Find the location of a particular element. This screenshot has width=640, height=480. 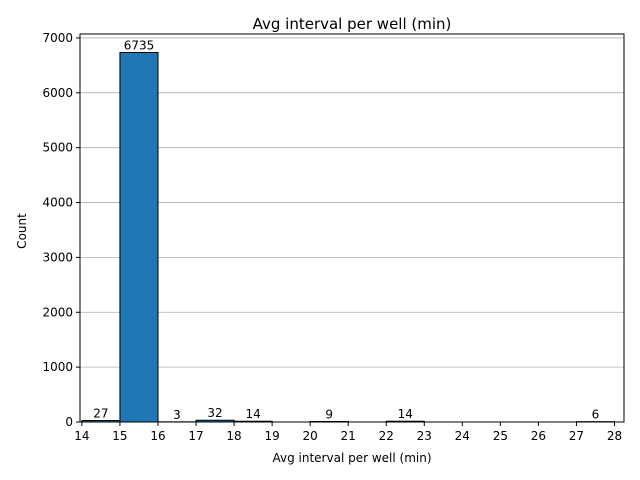

histogram-bar is located at coordinates (139, 237).